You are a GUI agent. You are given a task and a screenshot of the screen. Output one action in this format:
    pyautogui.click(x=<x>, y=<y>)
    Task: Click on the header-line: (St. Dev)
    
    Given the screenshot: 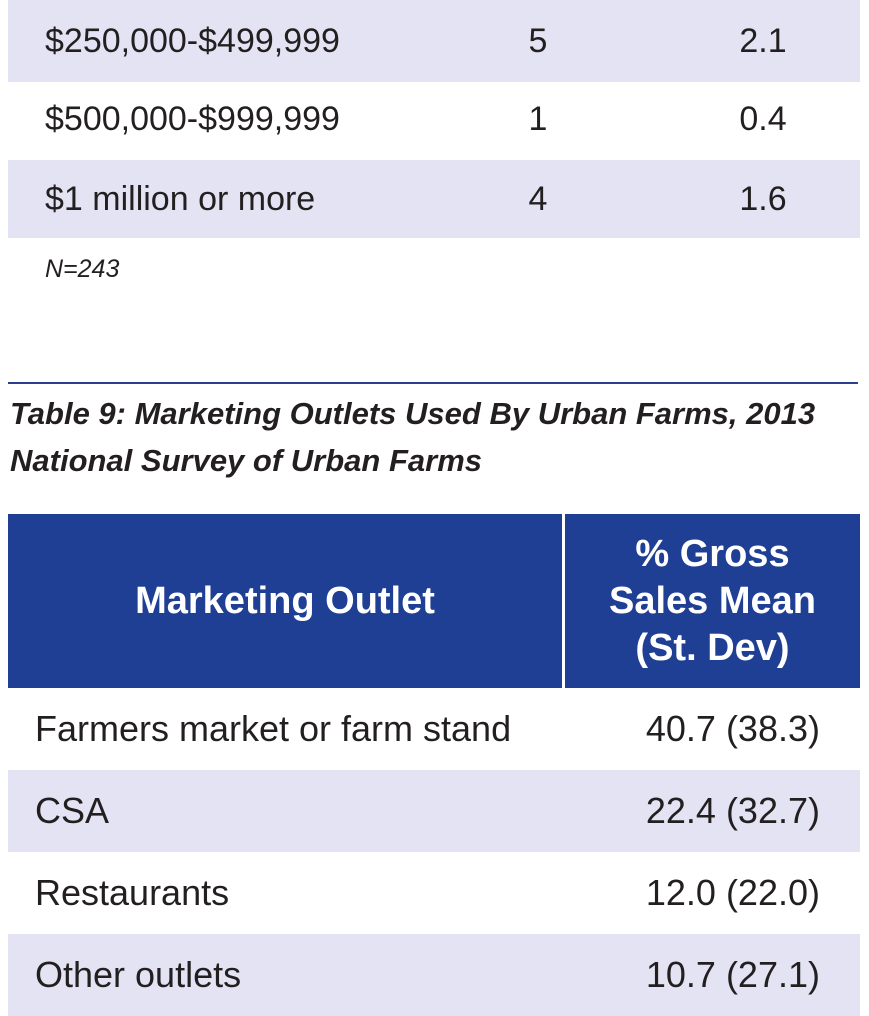 What is the action you would take?
    pyautogui.click(x=712, y=647)
    